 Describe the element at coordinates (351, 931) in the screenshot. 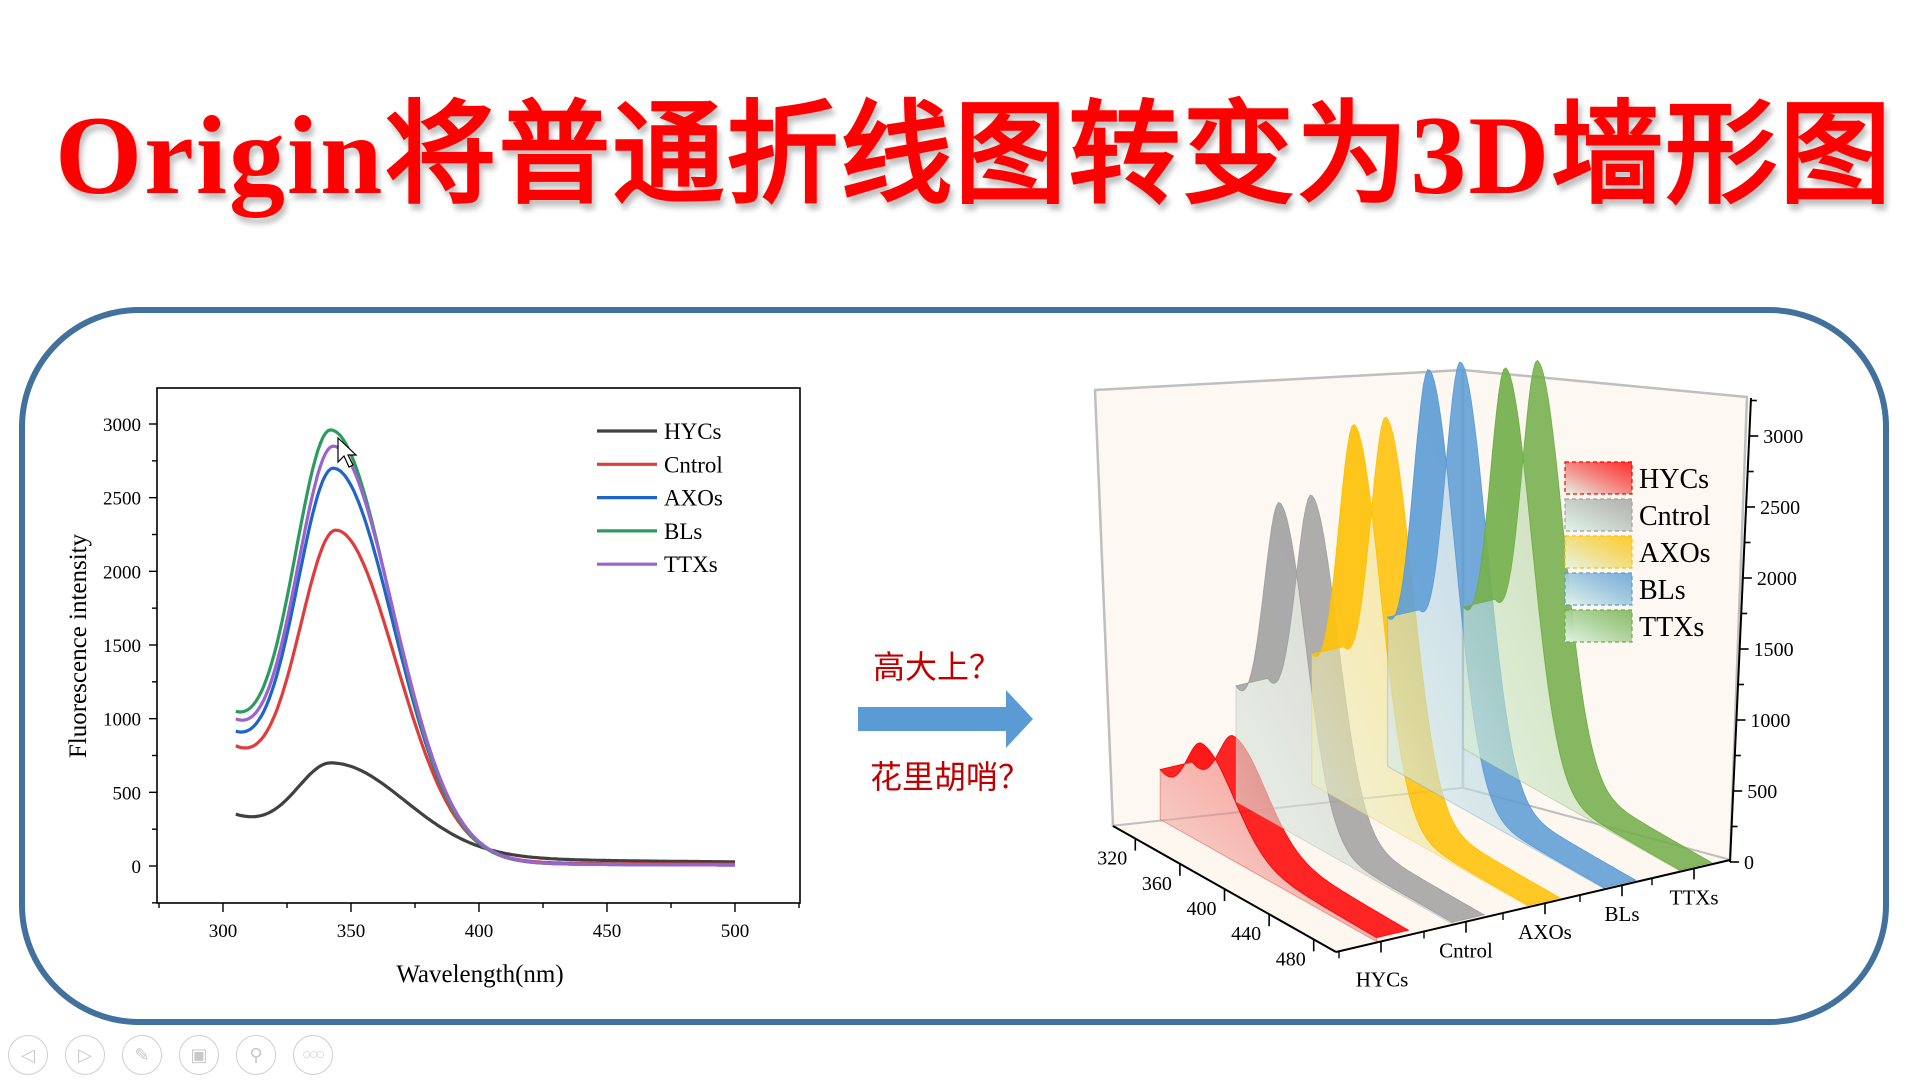

I see `x-tick-label: 350` at that location.